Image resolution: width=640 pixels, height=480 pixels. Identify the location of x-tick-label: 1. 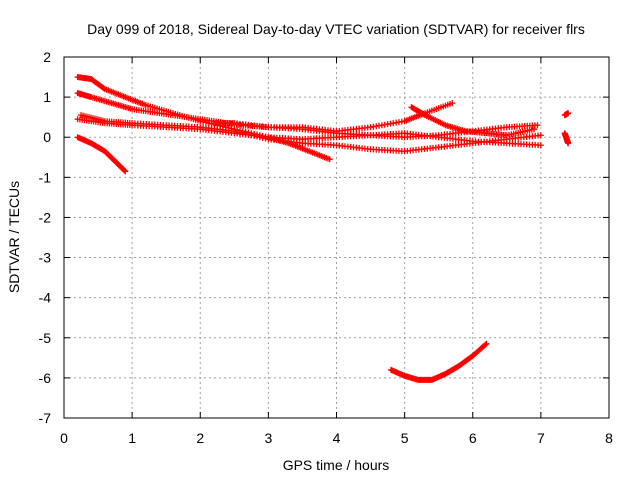
(132, 438).